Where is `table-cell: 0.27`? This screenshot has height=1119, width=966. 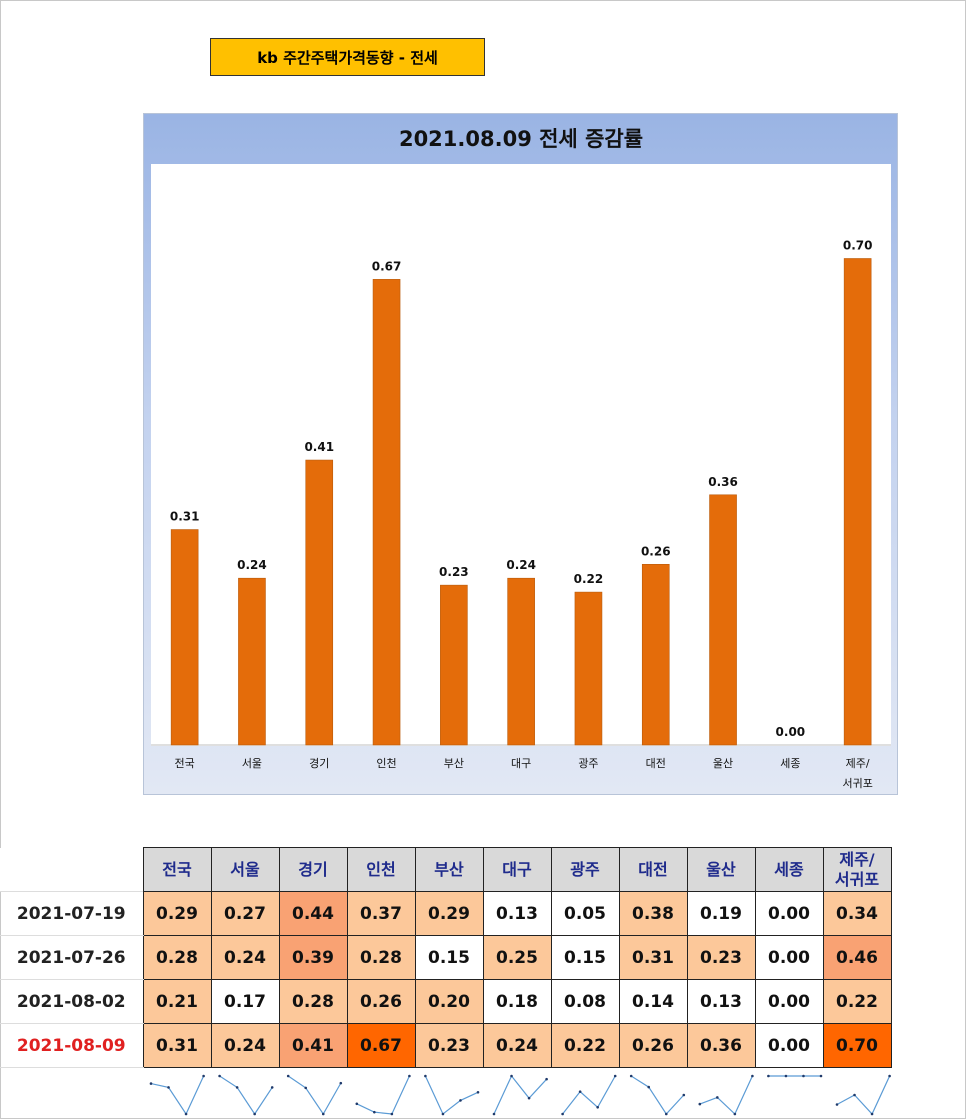 table-cell: 0.27 is located at coordinates (245, 913).